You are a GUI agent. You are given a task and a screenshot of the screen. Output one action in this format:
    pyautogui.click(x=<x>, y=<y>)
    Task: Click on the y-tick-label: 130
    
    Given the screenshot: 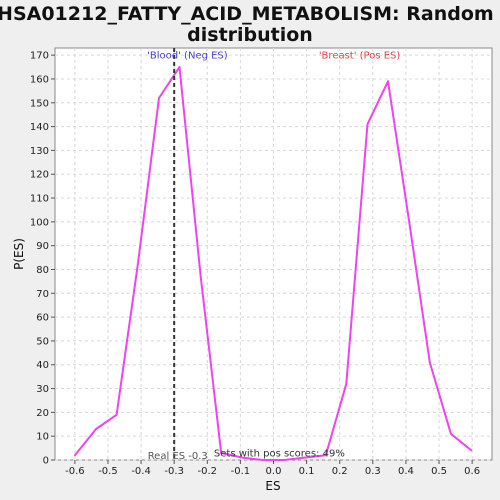 What is the action you would take?
    pyautogui.click(x=39, y=151)
    